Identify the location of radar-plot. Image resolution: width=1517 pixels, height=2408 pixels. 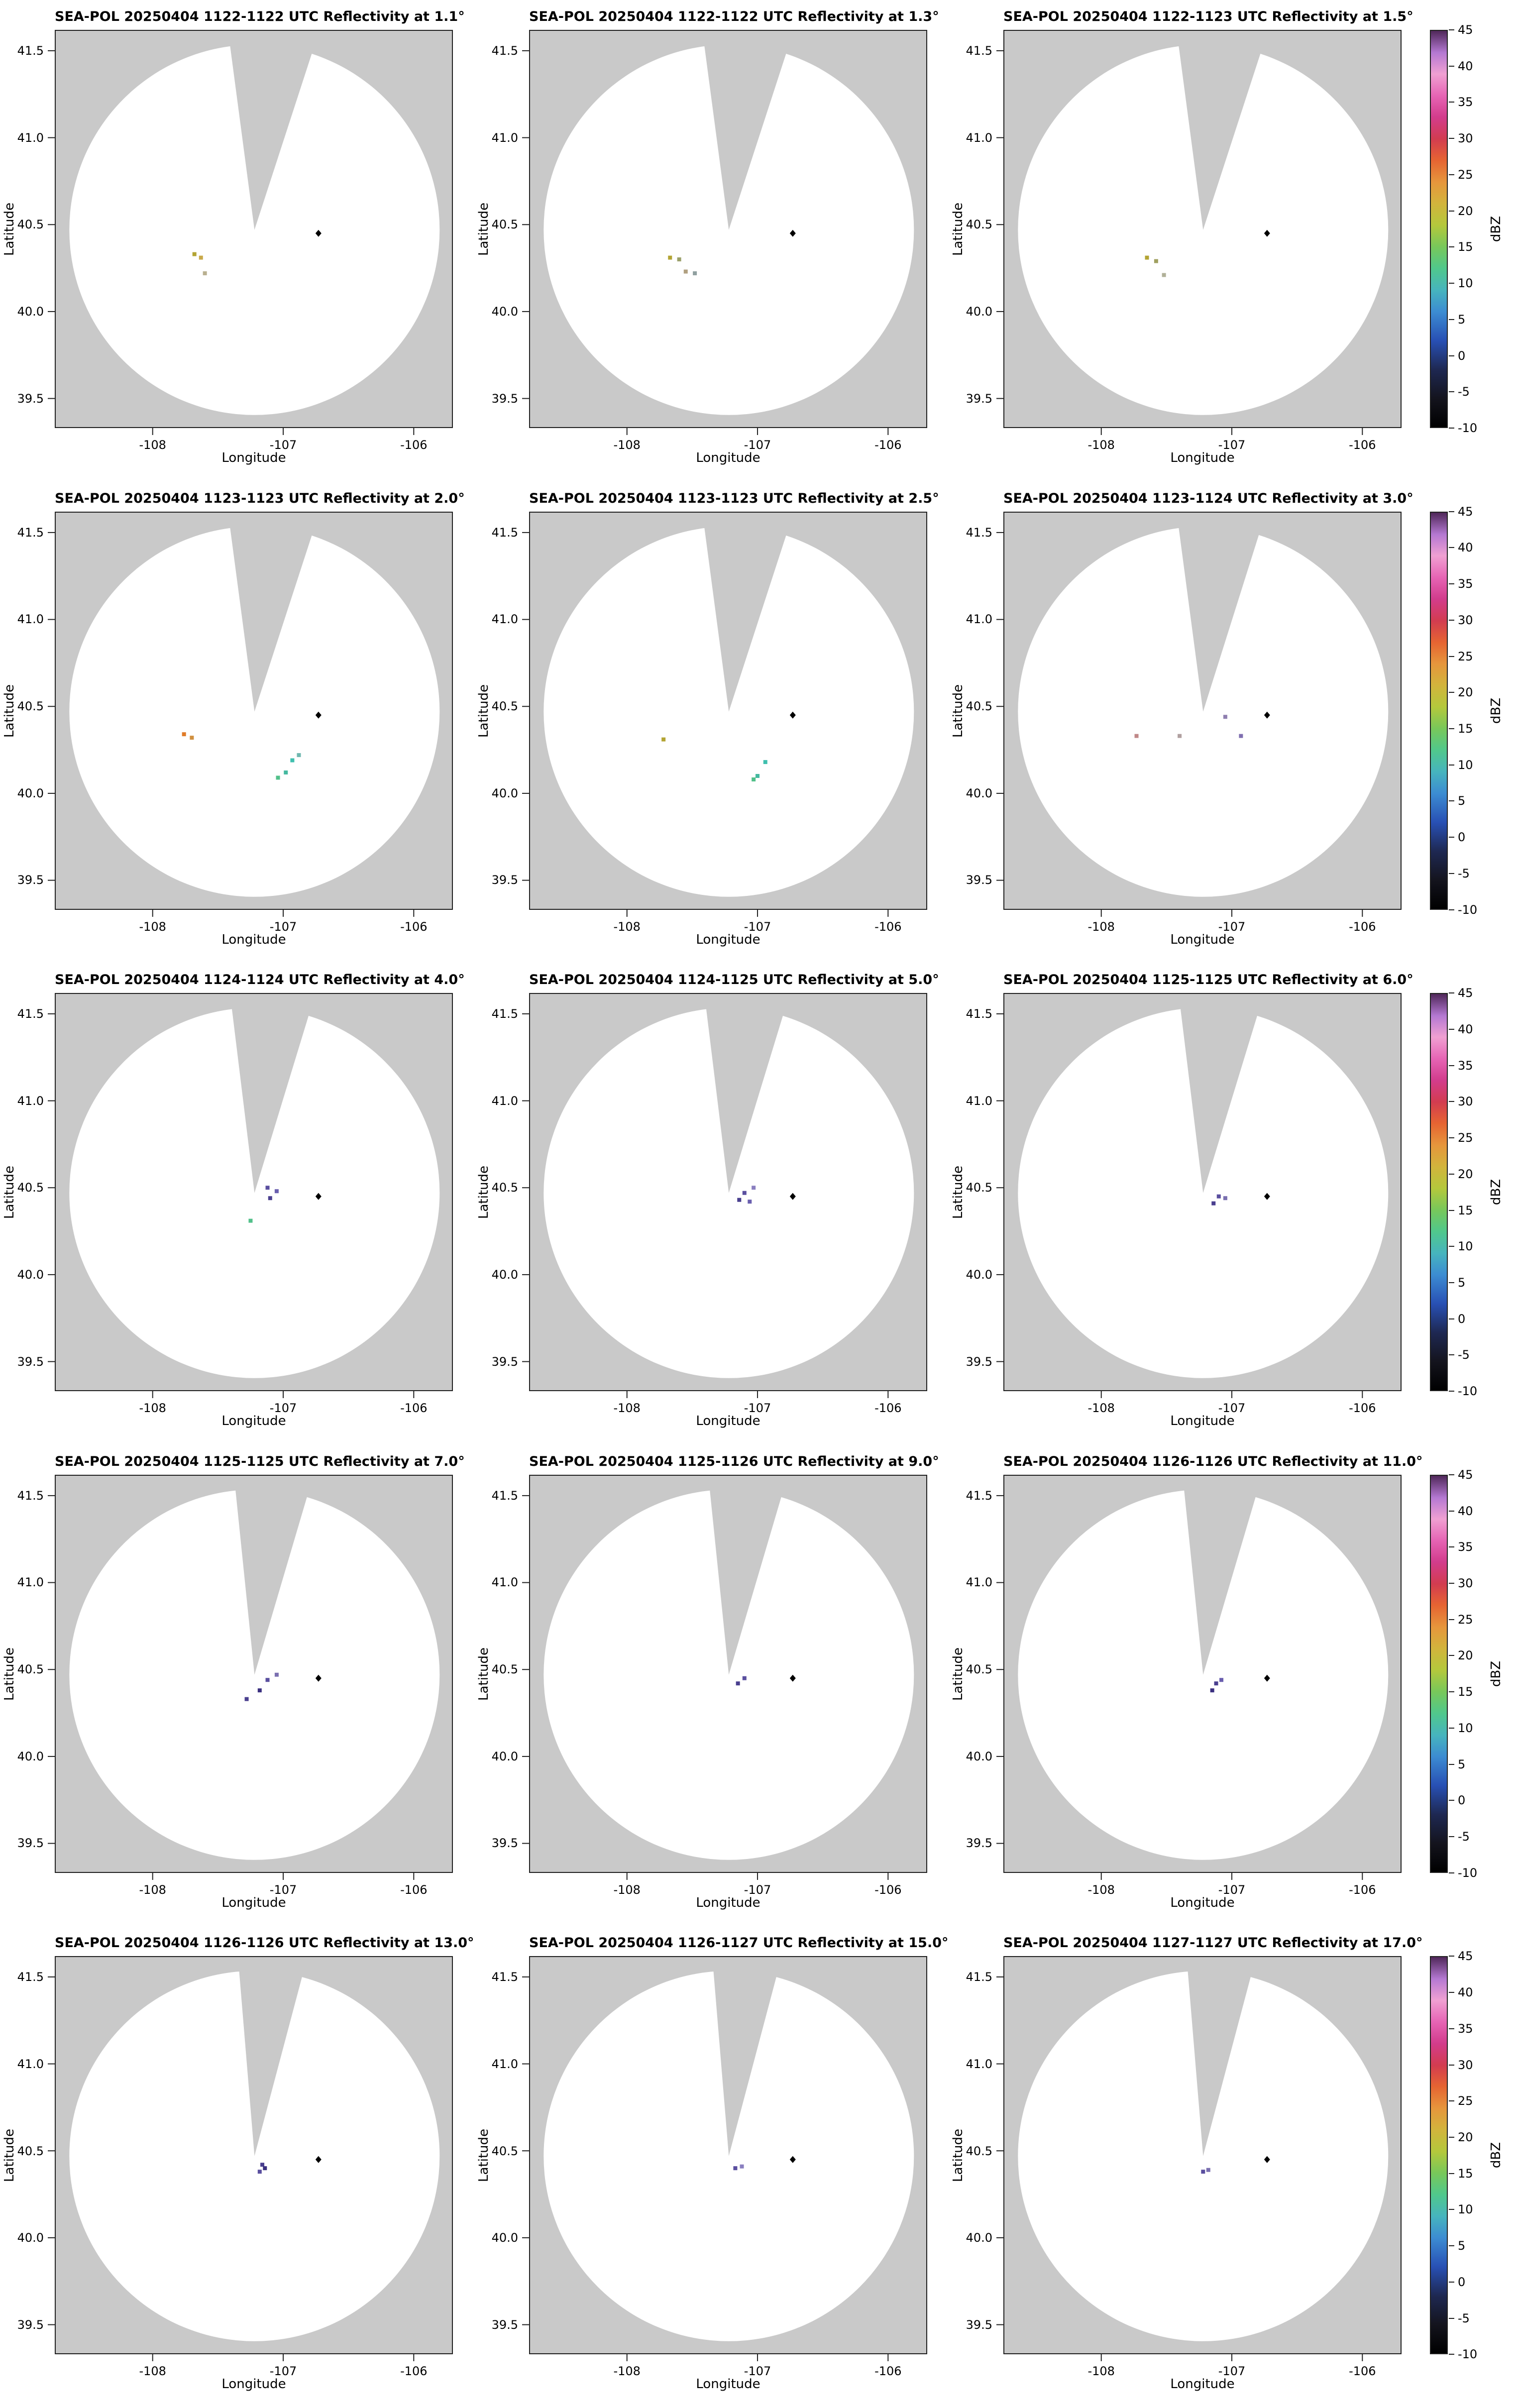
(1199, 1196).